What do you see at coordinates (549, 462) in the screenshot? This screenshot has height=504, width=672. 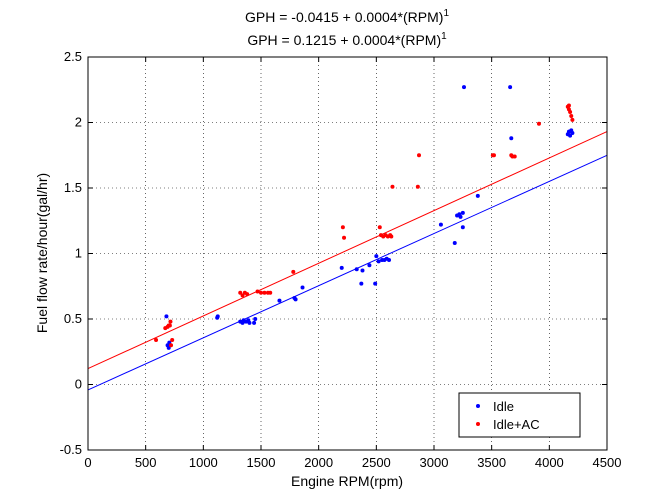 I see `x-tick-label: 4000` at bounding box center [549, 462].